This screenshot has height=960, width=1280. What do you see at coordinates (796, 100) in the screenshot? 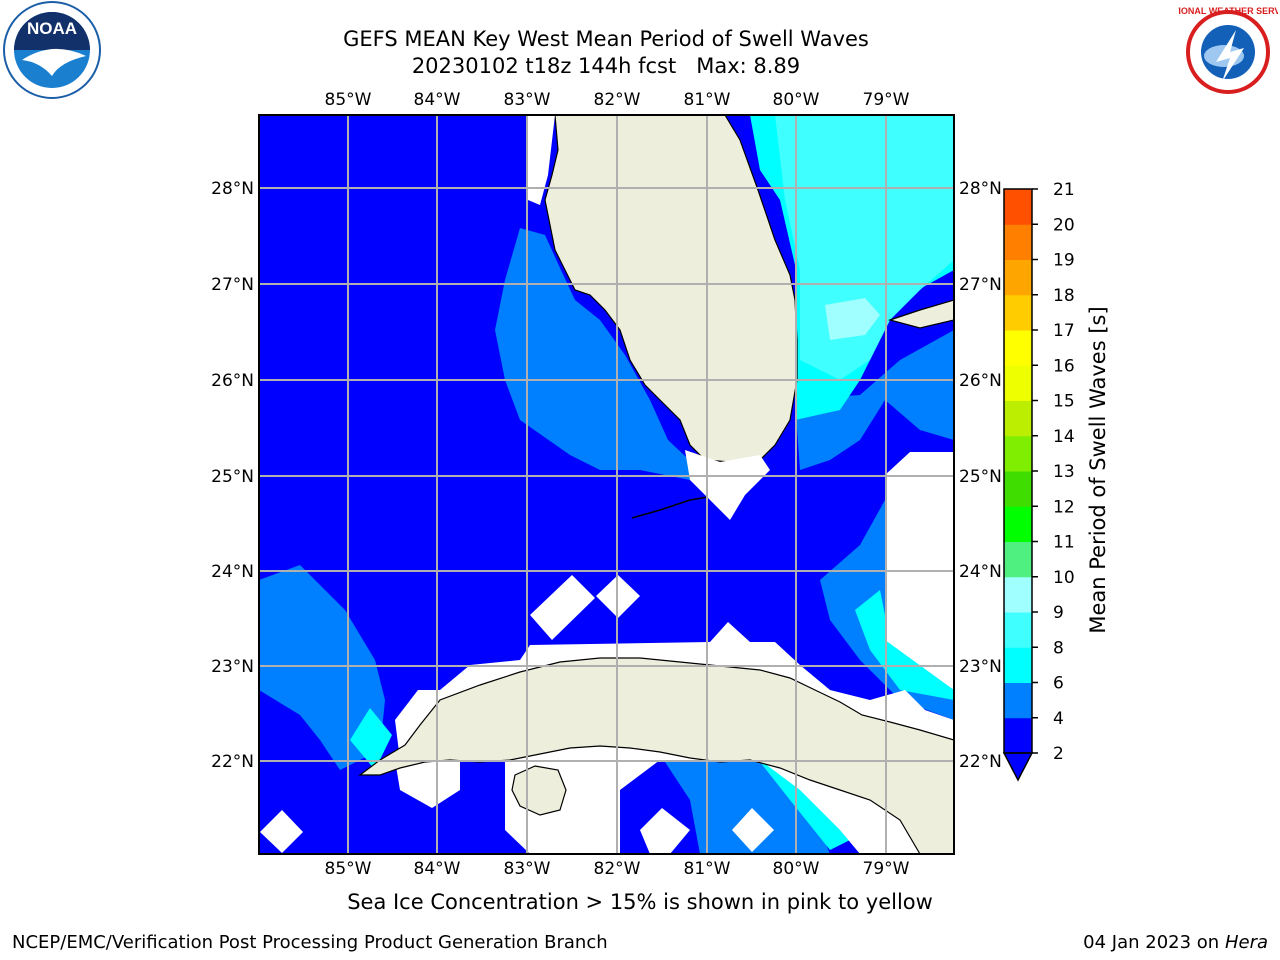
I see `lon-tick-top: 80°W` at bounding box center [796, 100].